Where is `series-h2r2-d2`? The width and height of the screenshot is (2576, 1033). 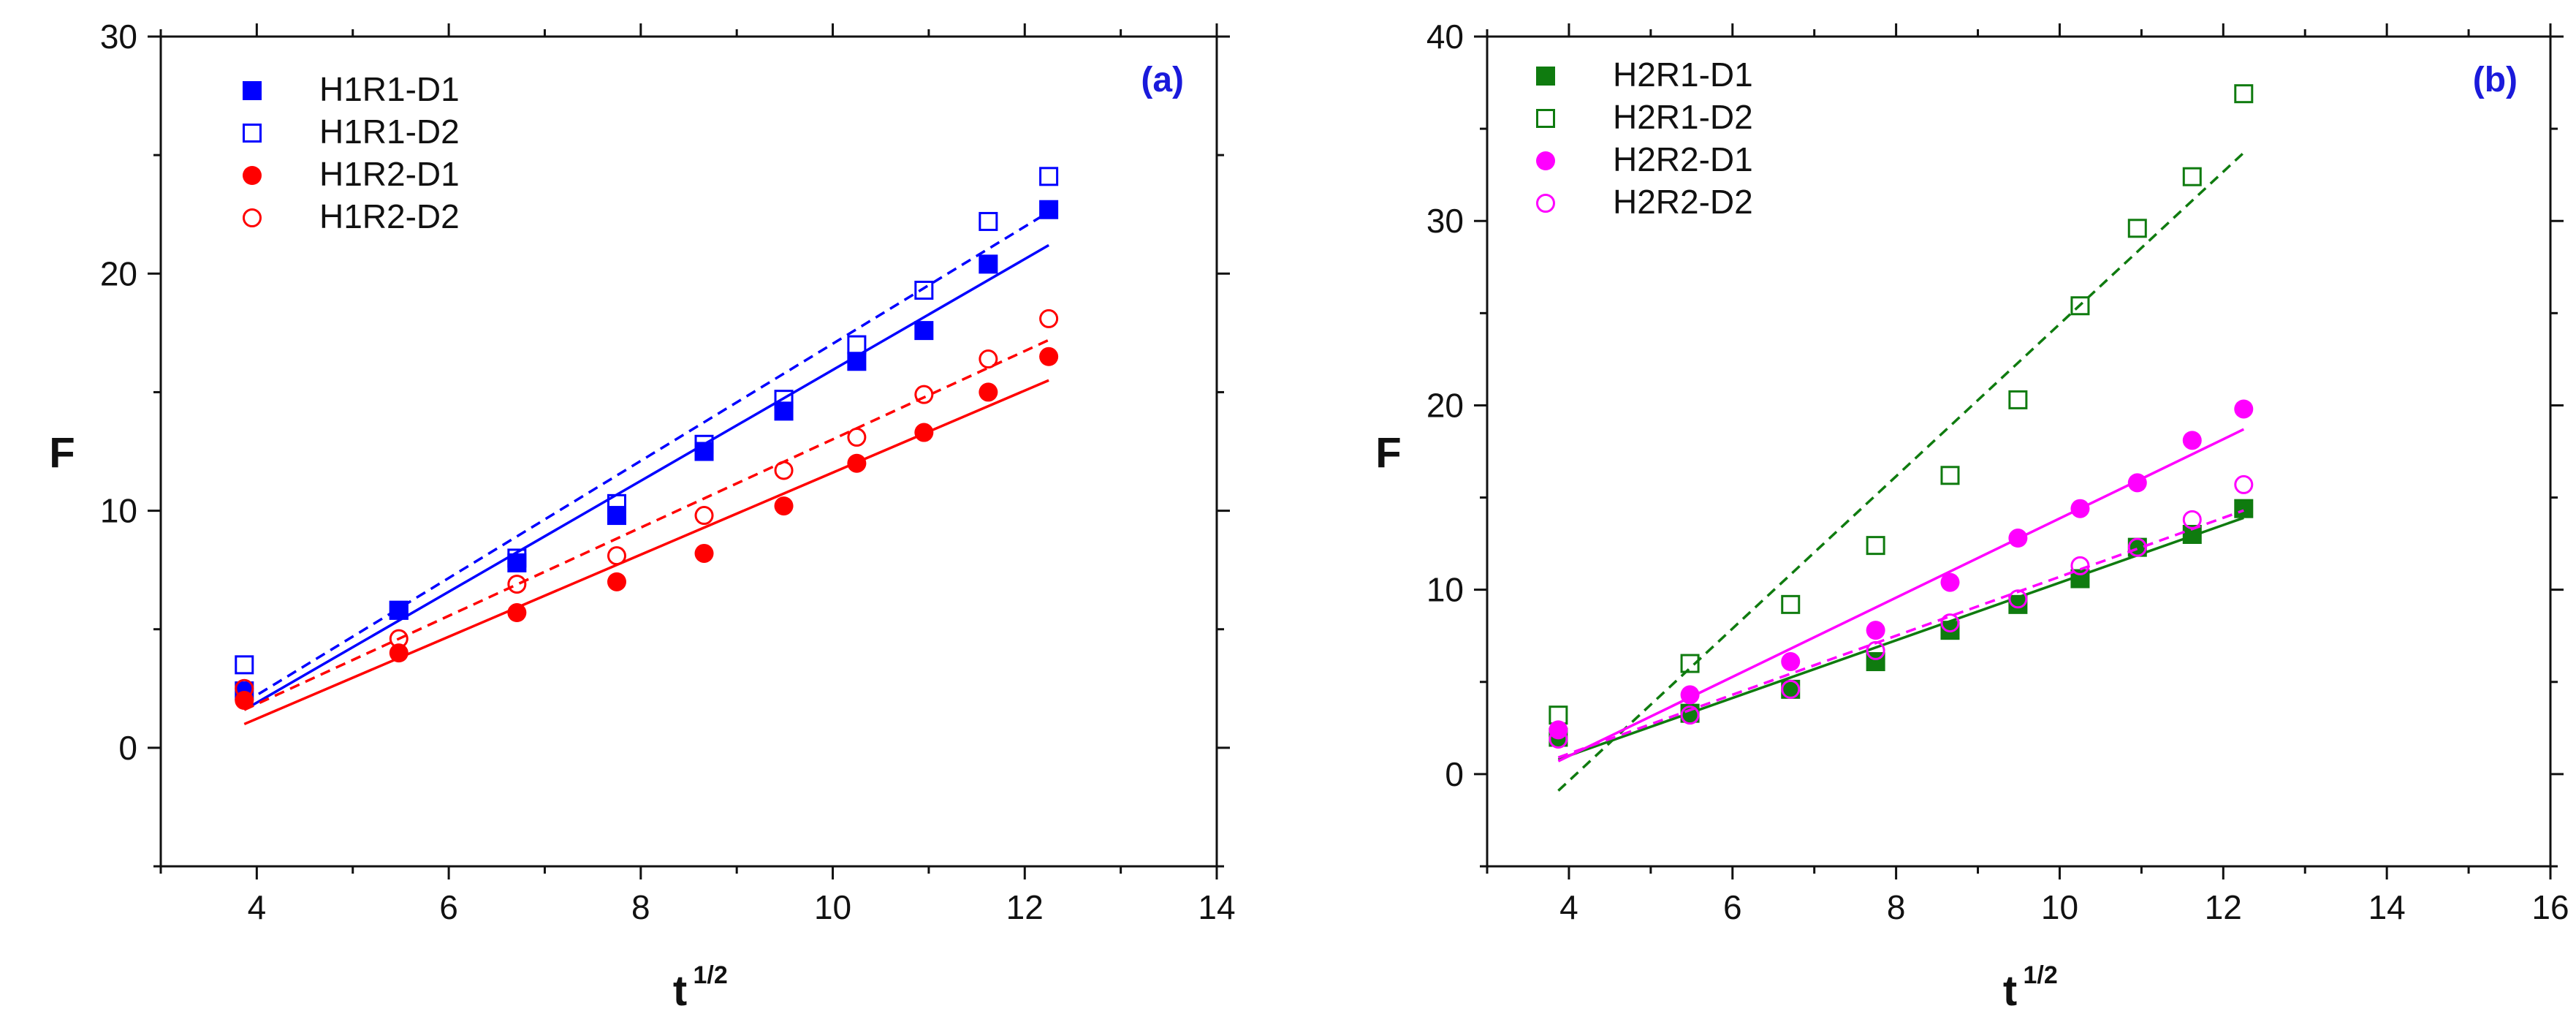 series-h2r2-d2 is located at coordinates (1902, 616).